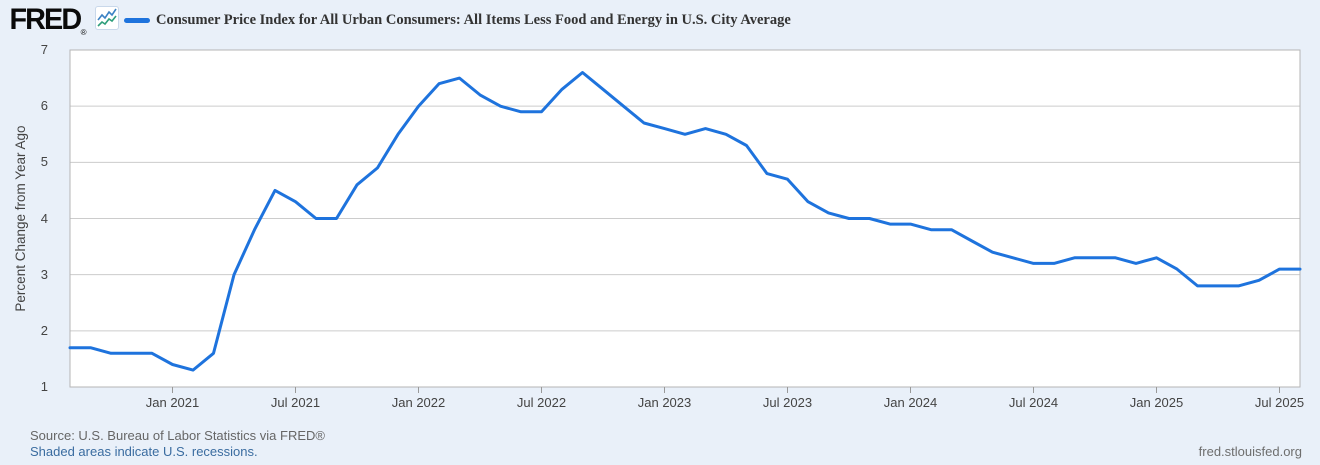  I want to click on registered-trademark-symbol: ®, so click(83, 32).